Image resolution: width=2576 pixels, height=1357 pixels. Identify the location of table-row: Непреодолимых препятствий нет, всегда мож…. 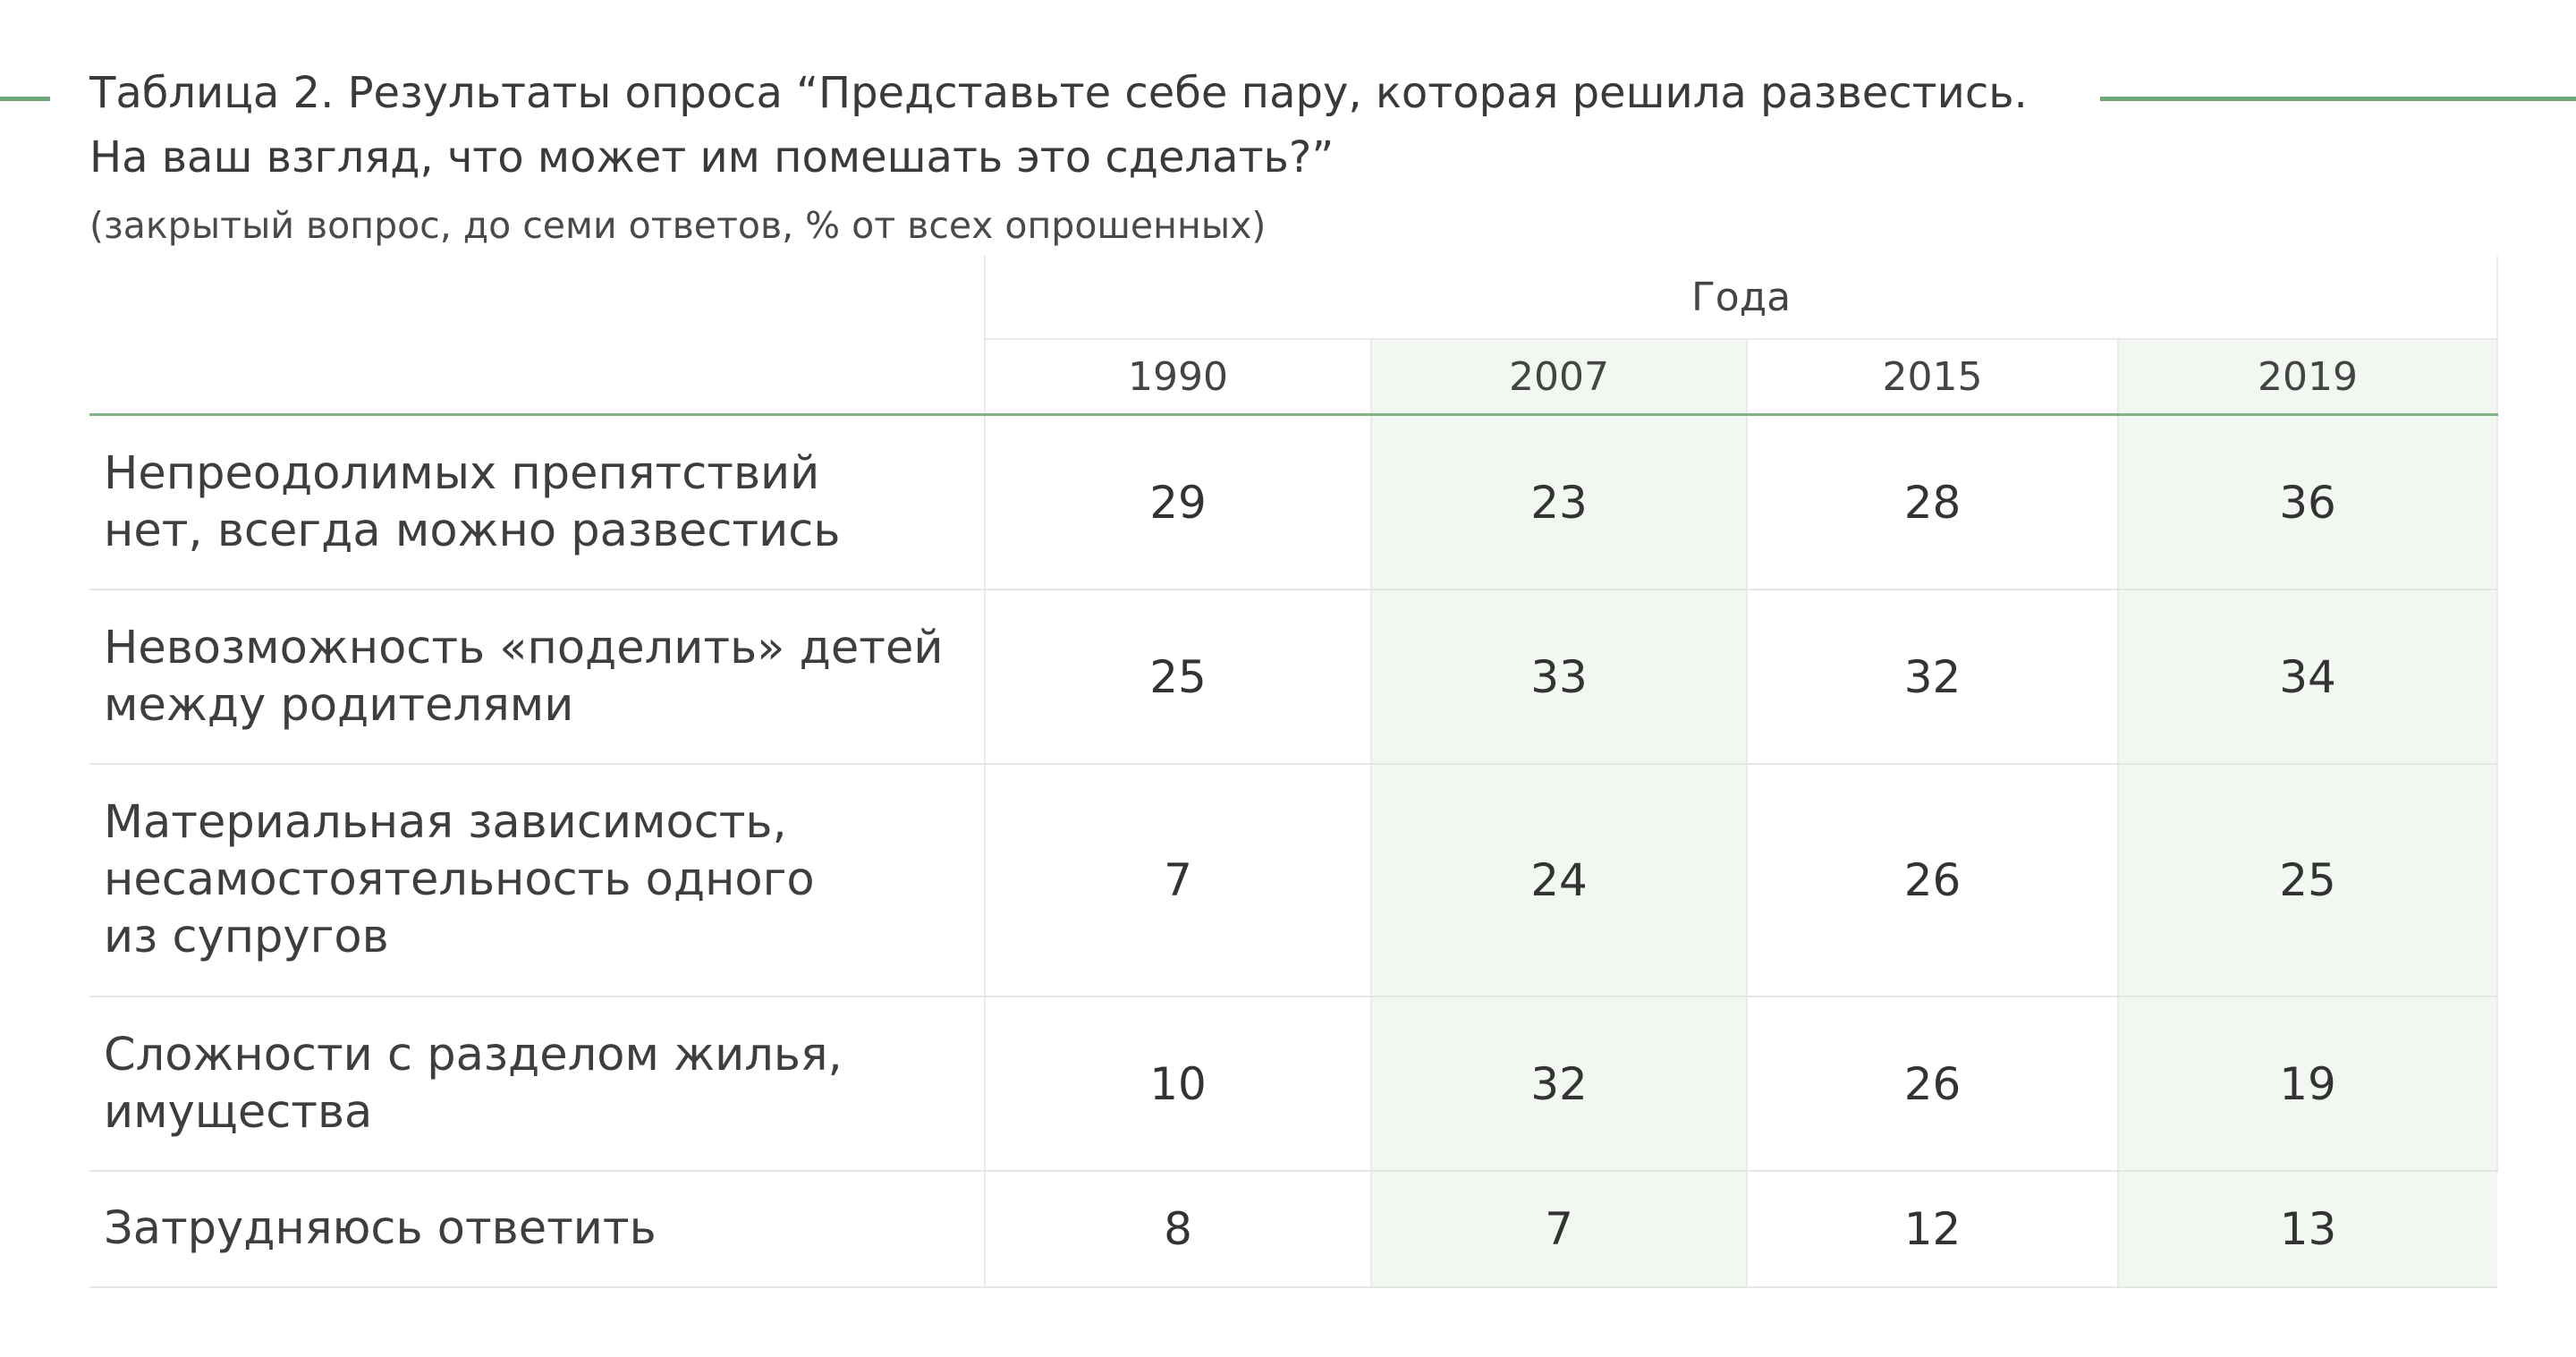
(1294, 502).